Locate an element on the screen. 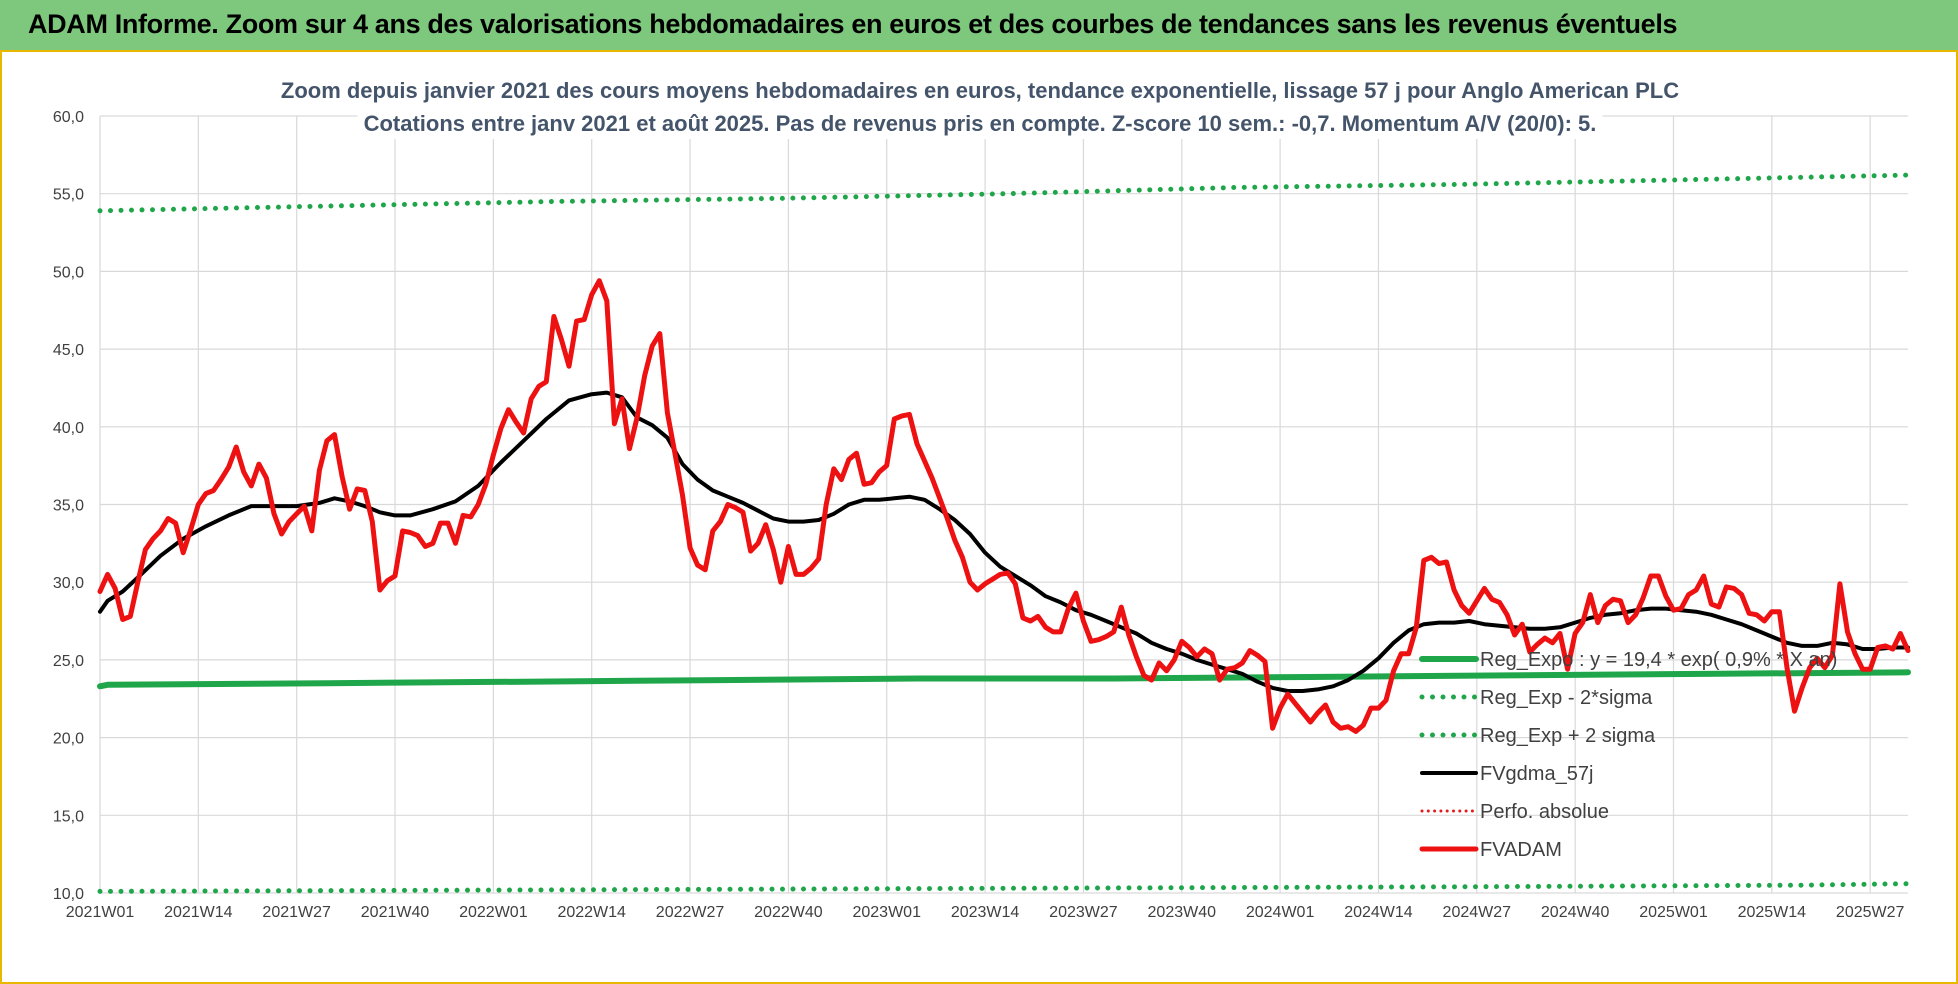  y-tick-label: 15,0 is located at coordinates (68, 816).